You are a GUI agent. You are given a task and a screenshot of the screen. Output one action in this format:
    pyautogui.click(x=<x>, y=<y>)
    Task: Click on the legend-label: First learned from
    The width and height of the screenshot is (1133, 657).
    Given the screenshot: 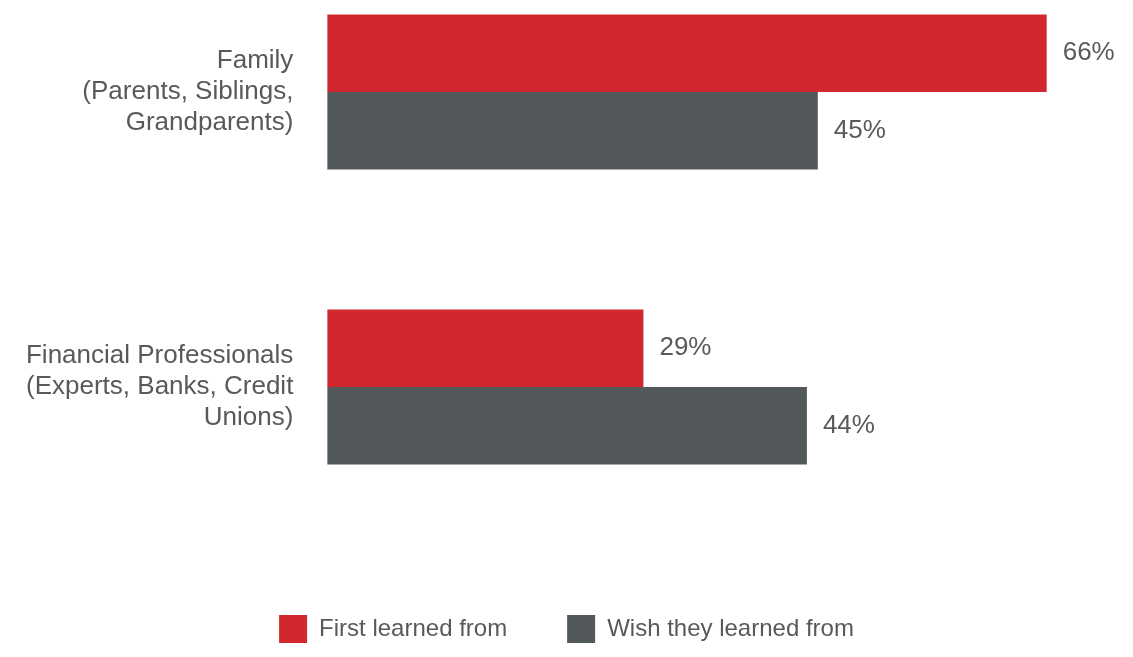 What is the action you would take?
    pyautogui.click(x=413, y=627)
    